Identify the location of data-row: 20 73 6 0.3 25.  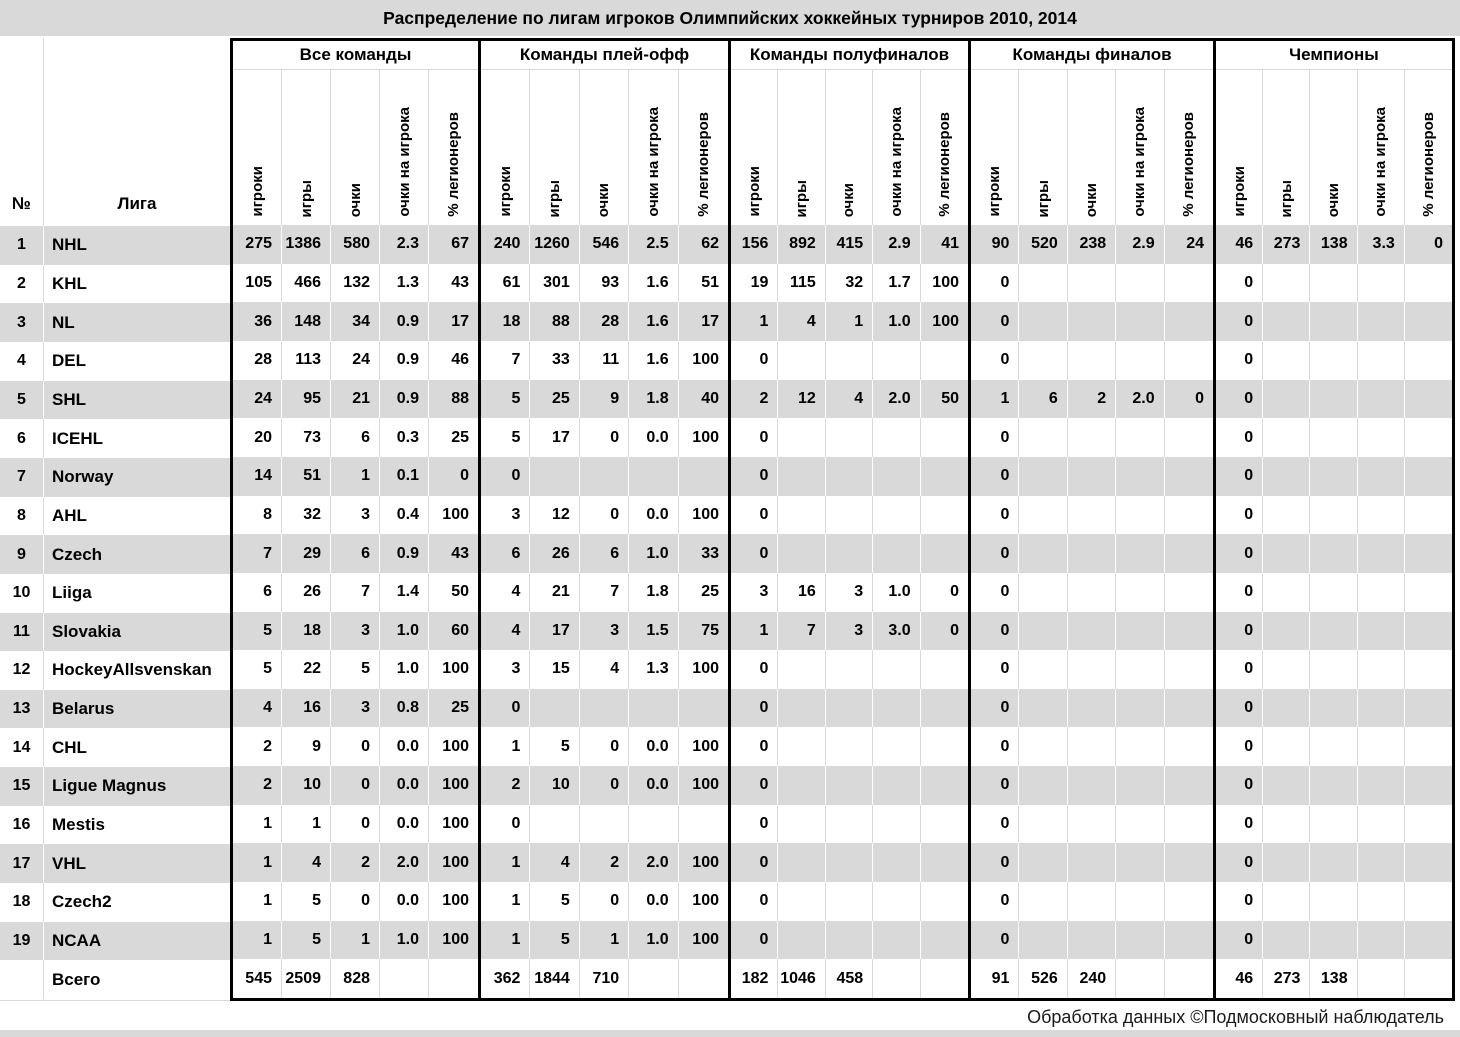
(355, 437).